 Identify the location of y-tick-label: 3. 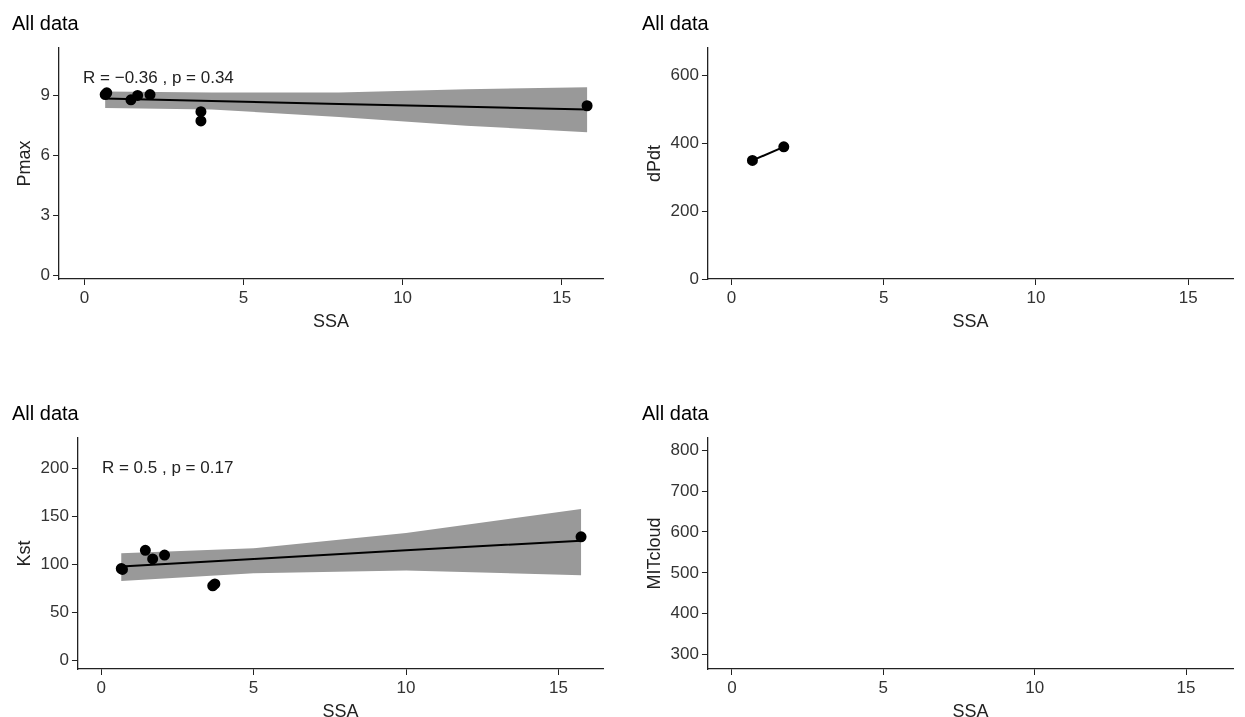
(45, 214).